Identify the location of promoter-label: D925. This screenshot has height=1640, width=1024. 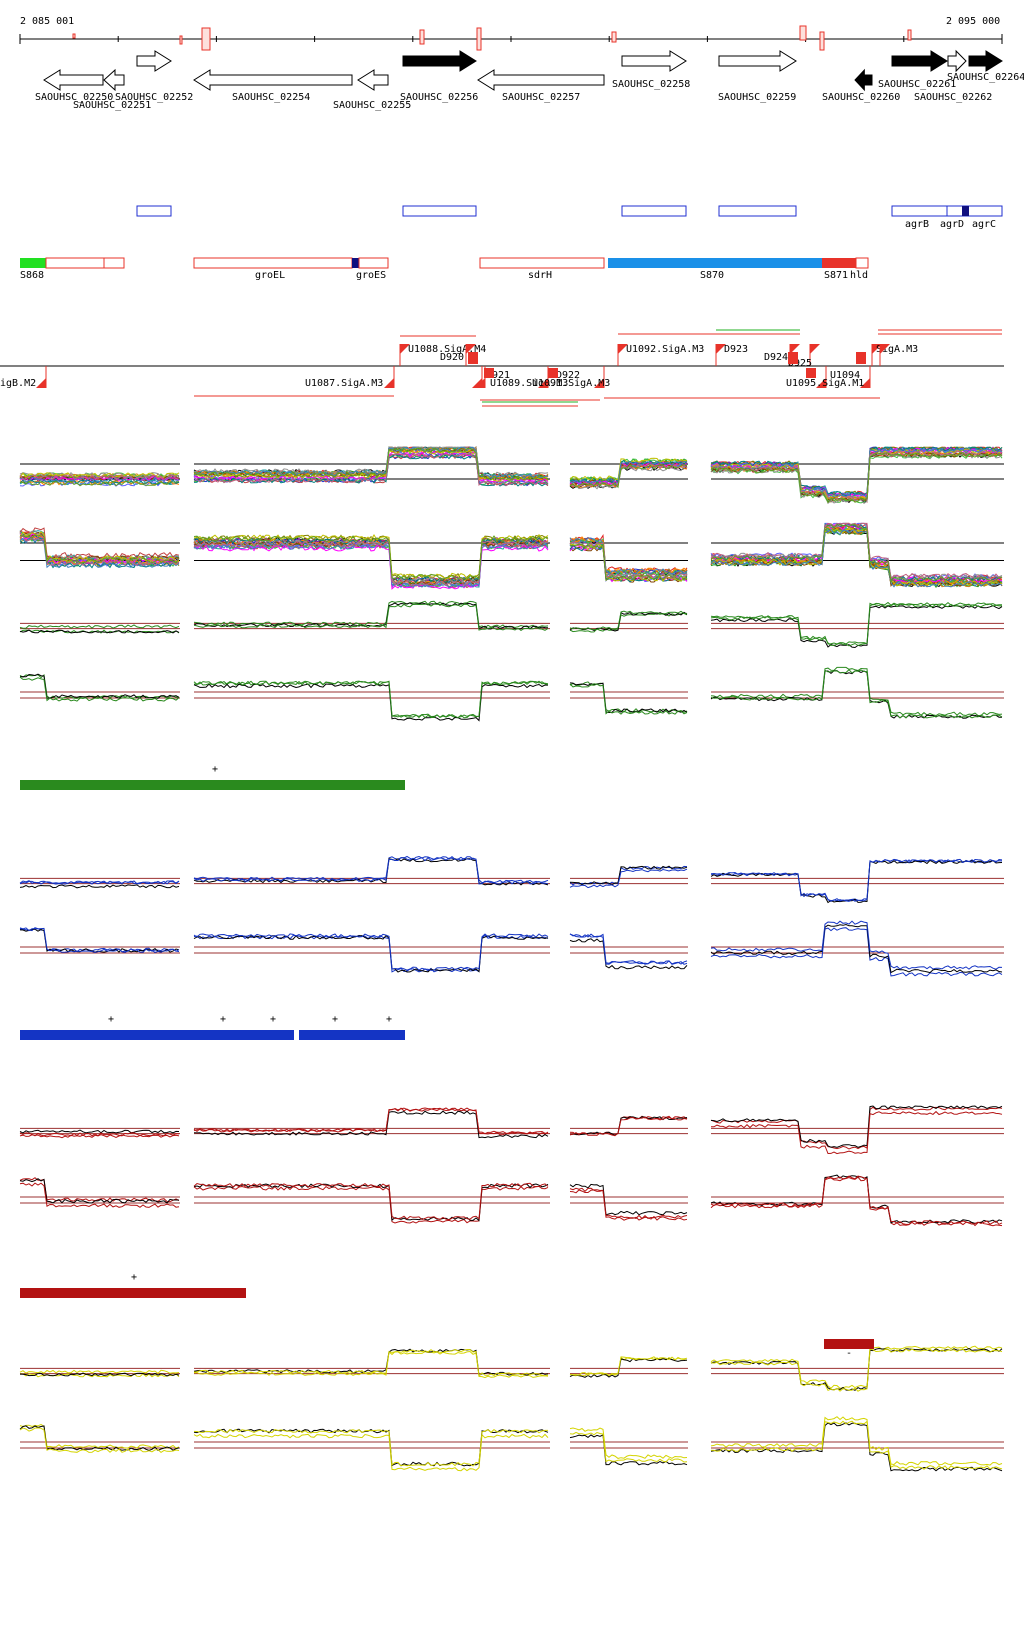
(800, 363).